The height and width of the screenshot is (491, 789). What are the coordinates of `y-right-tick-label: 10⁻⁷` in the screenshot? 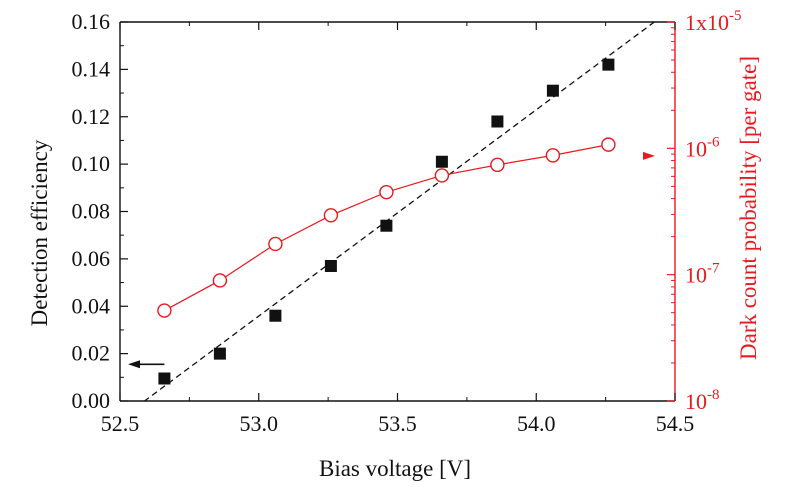 It's located at (702, 274).